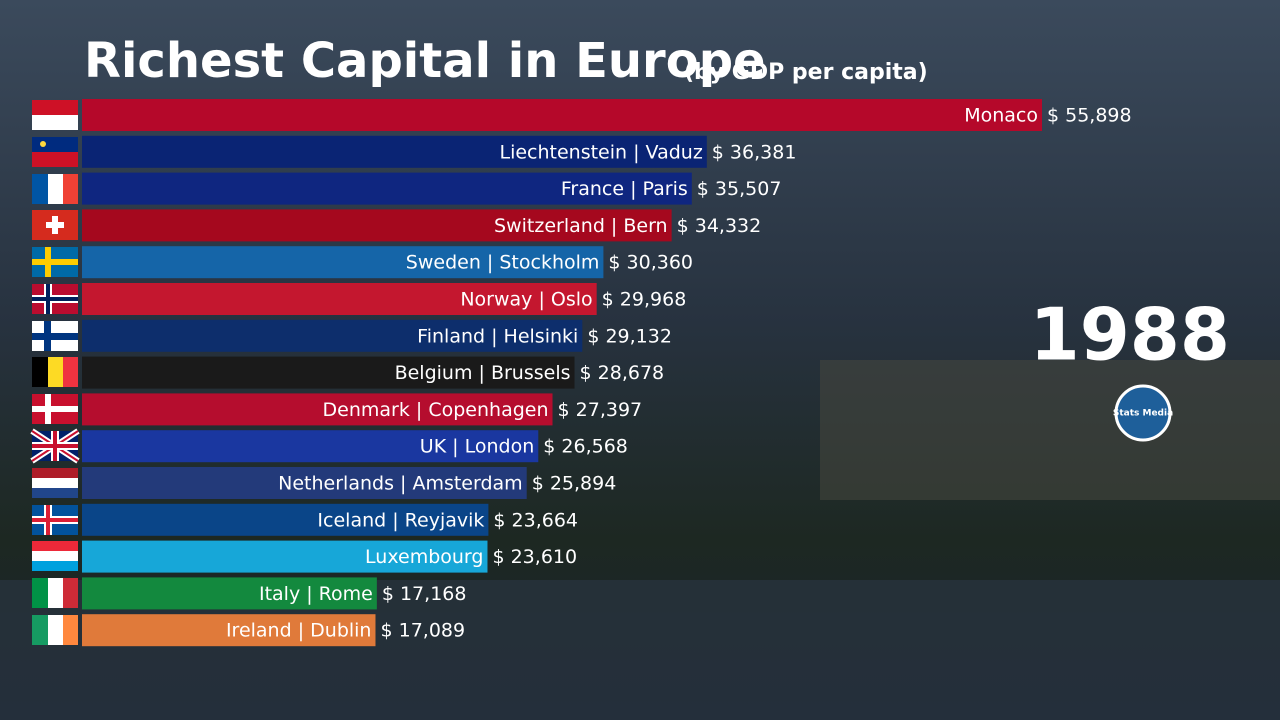  I want to click on value-label: $ 29,968, so click(644, 300).